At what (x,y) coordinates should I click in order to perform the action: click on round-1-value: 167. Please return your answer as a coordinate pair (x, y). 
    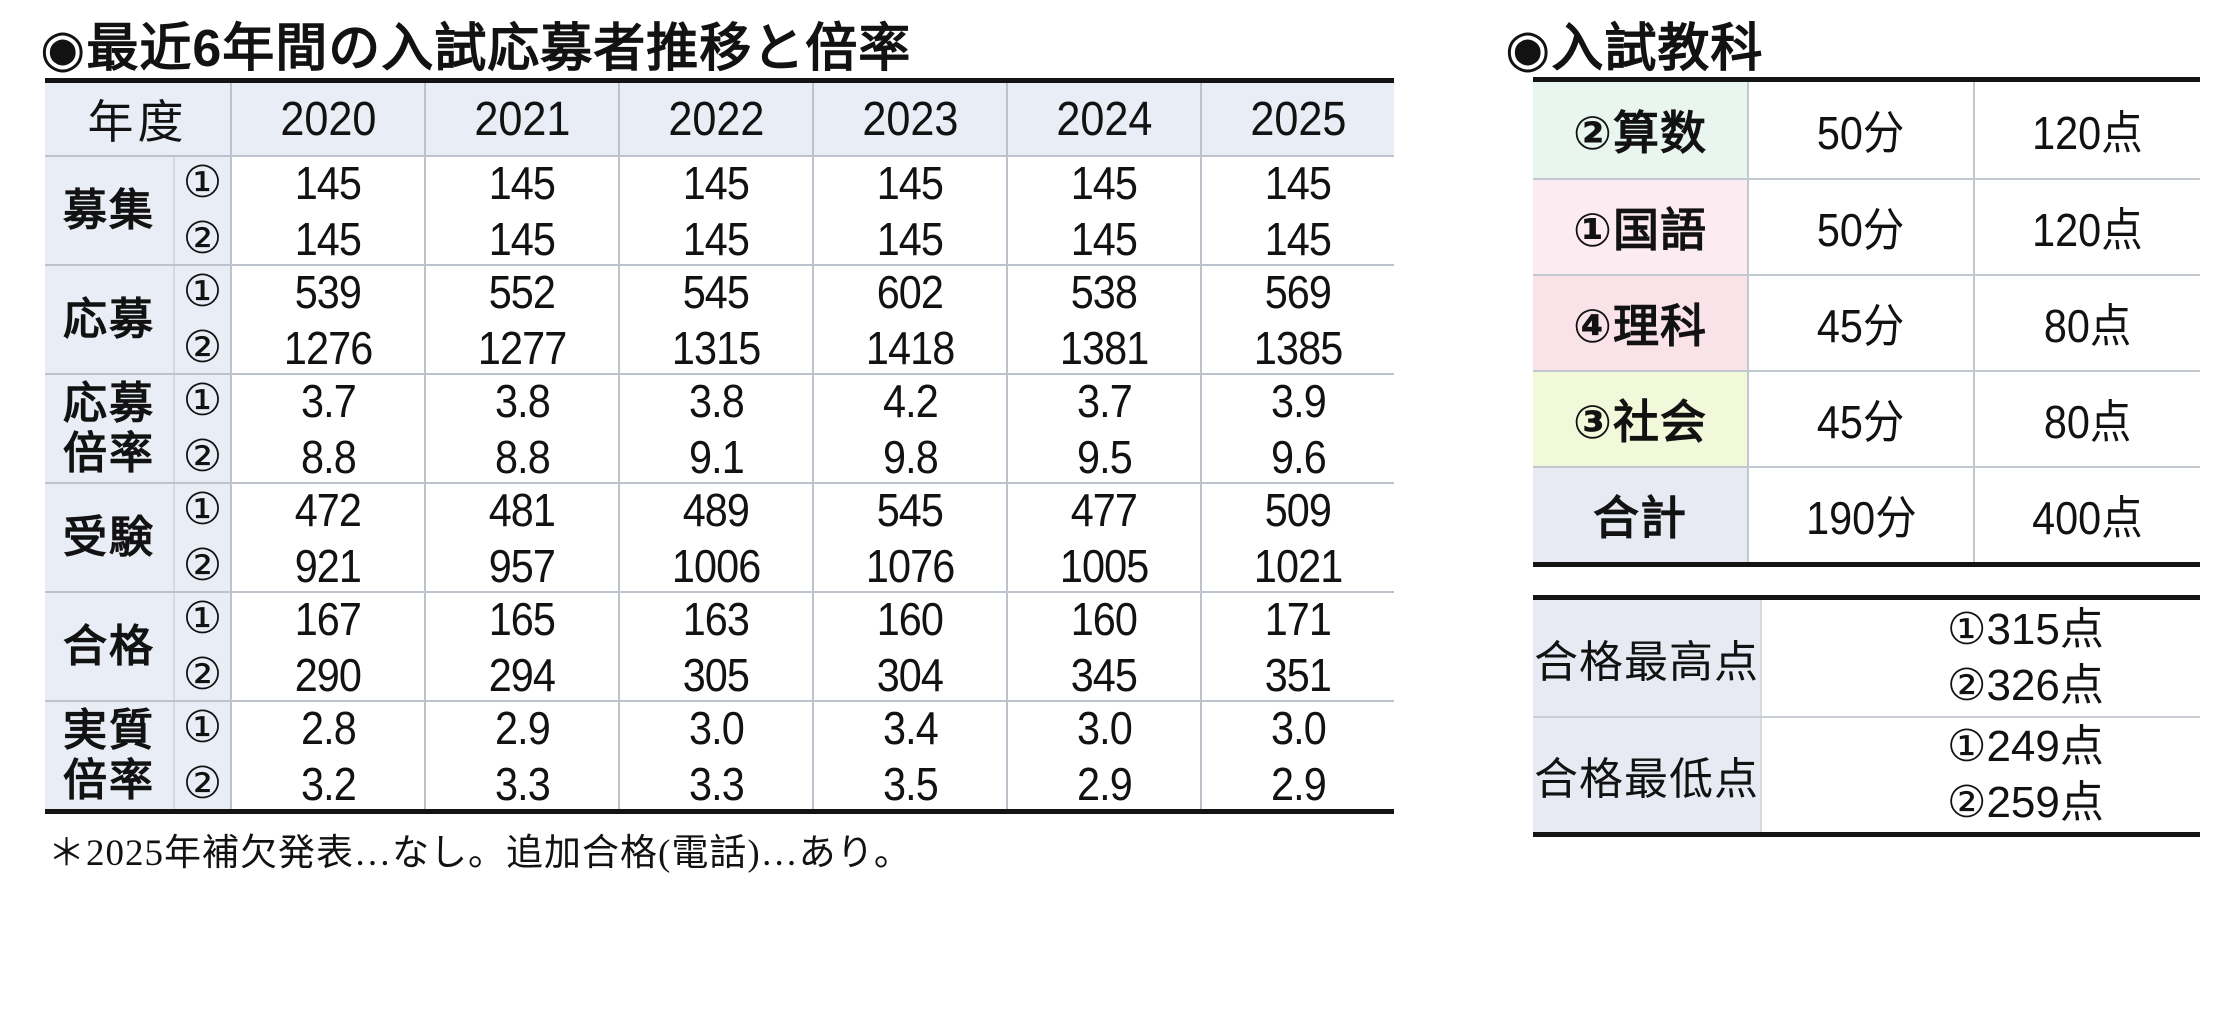
    Looking at the image, I should click on (328, 619).